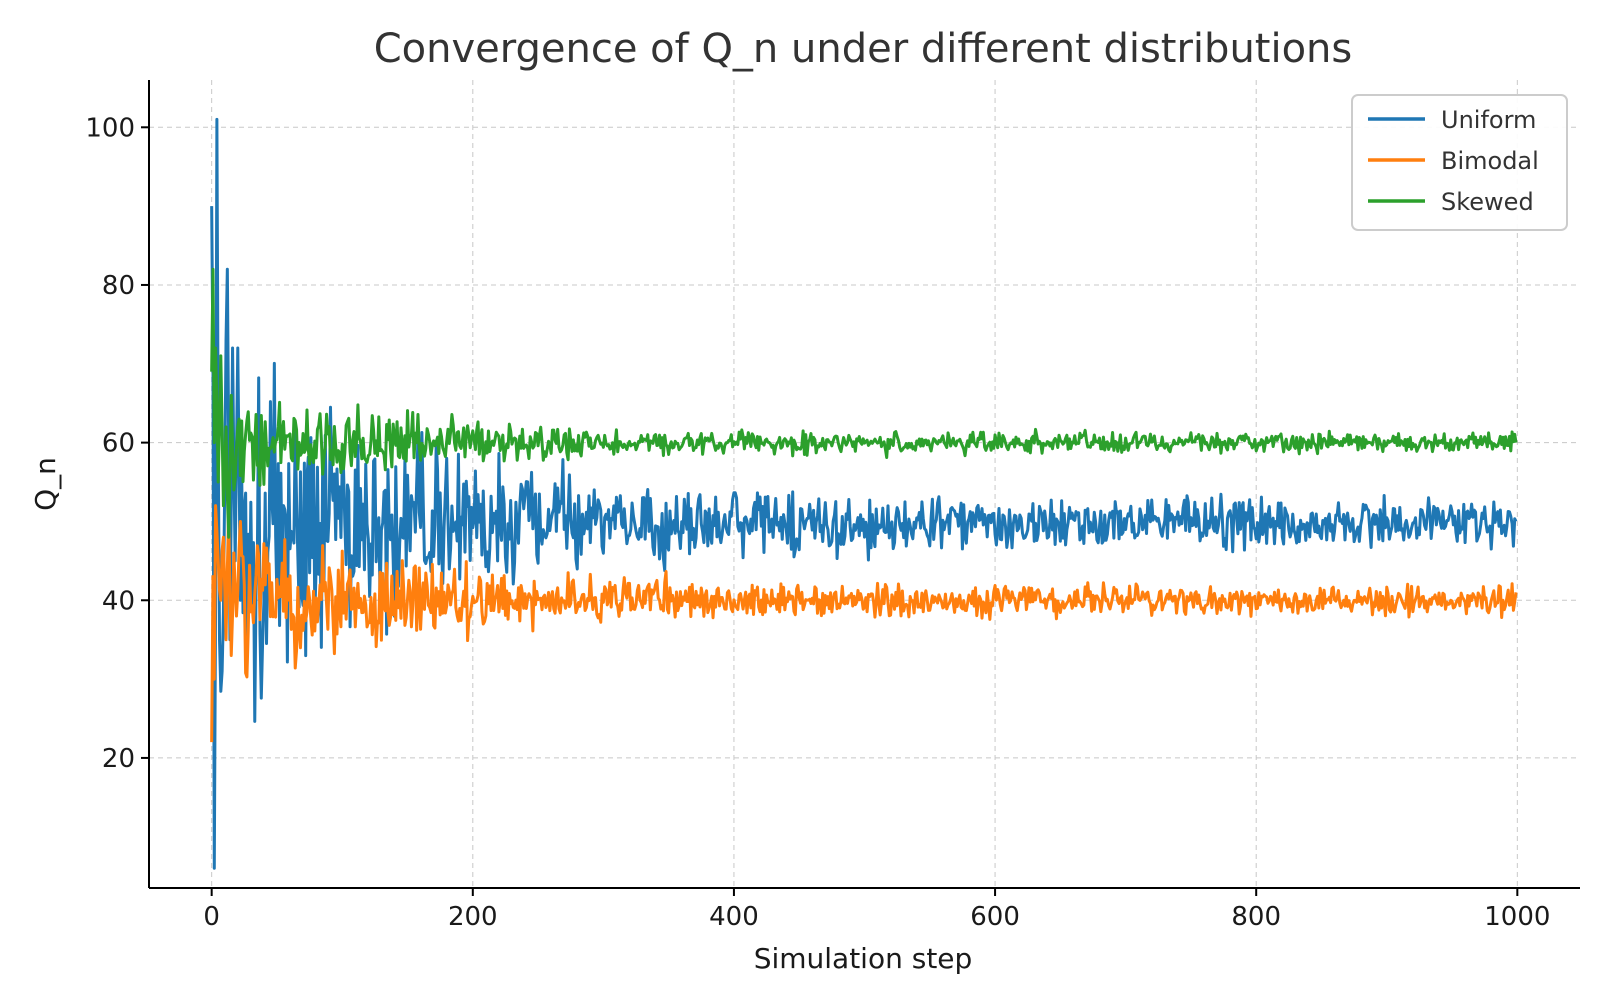  What do you see at coordinates (1490, 161) in the screenshot?
I see `legend-label-bimodal: Bimodal` at bounding box center [1490, 161].